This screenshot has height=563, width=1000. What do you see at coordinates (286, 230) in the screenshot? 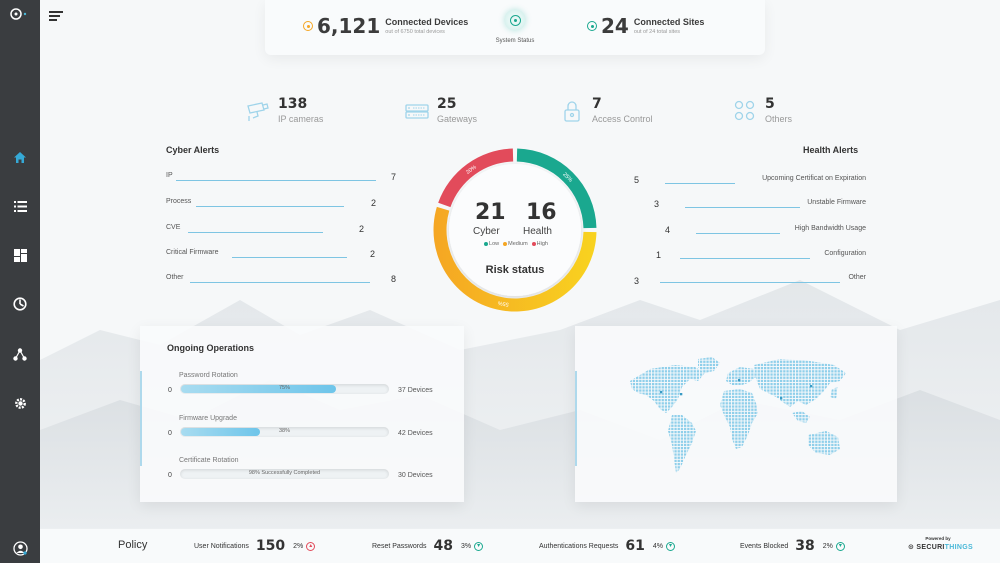
I see `cyber-alert-row: CVE 2` at bounding box center [286, 230].